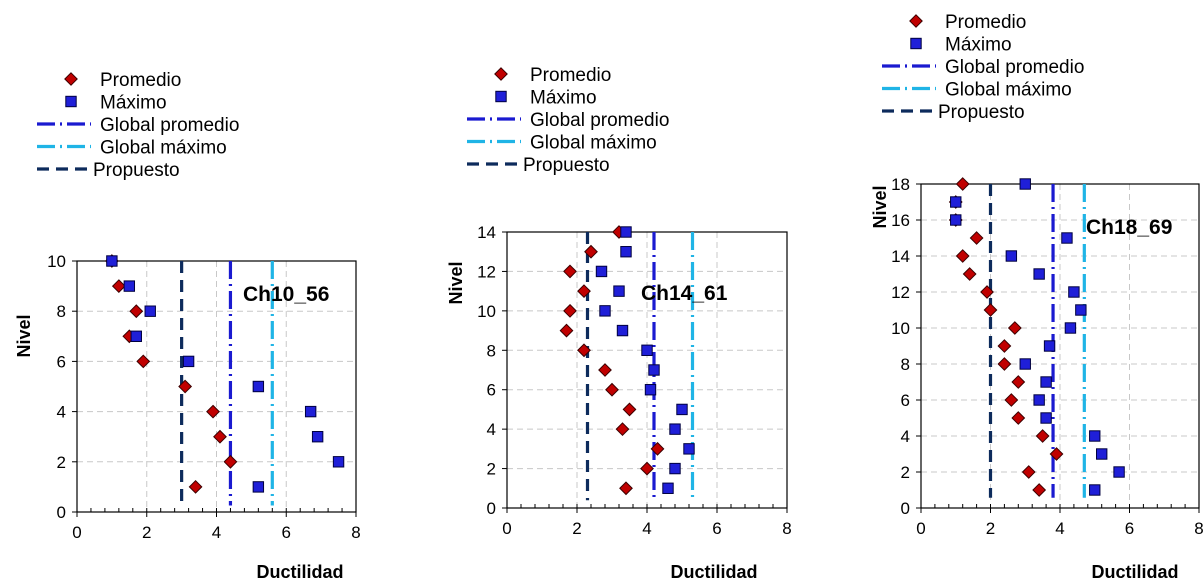 The width and height of the screenshot is (1203, 584). Describe the element at coordinates (900, 220) in the screenshot. I see `y-tick-label: 16` at that location.